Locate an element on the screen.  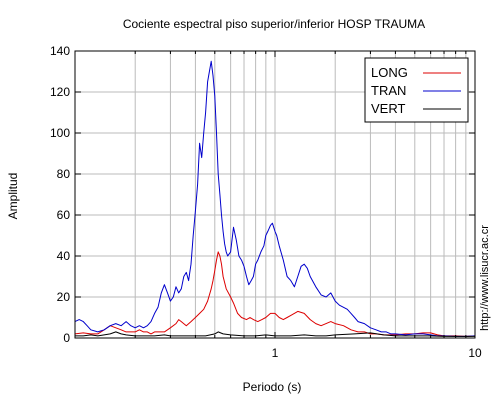
y-tick-label: 100 is located at coordinates (60, 133).